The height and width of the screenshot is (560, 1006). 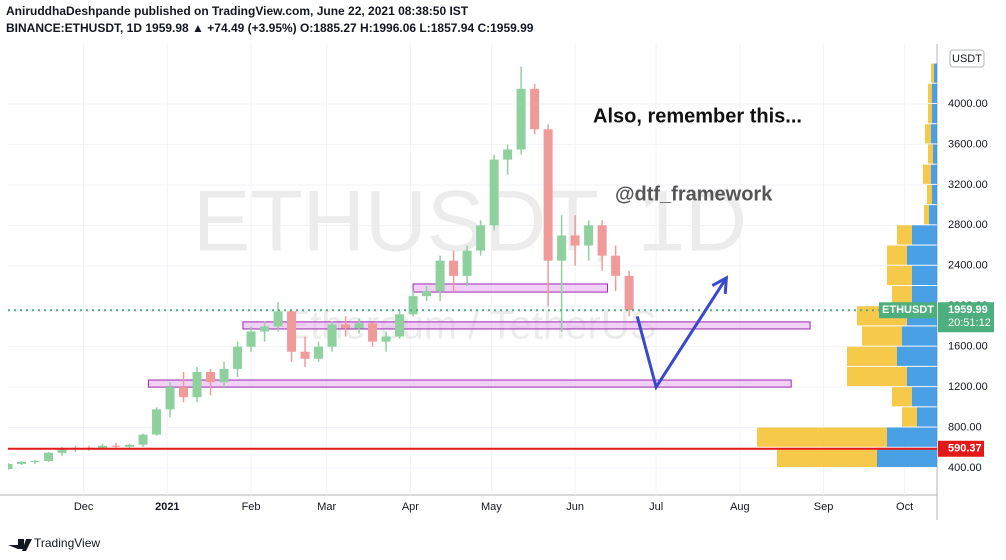 I want to click on y-tick-label: 2800.00, so click(x=968, y=225).